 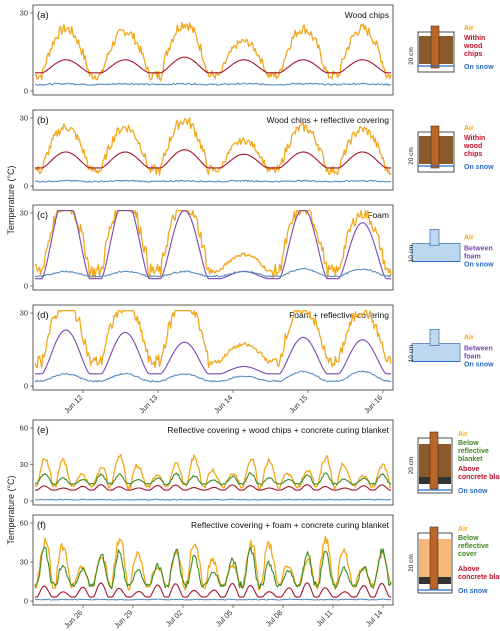 What do you see at coordinates (474, 138) in the screenshot?
I see `schematic-label-middle: Within` at bounding box center [474, 138].